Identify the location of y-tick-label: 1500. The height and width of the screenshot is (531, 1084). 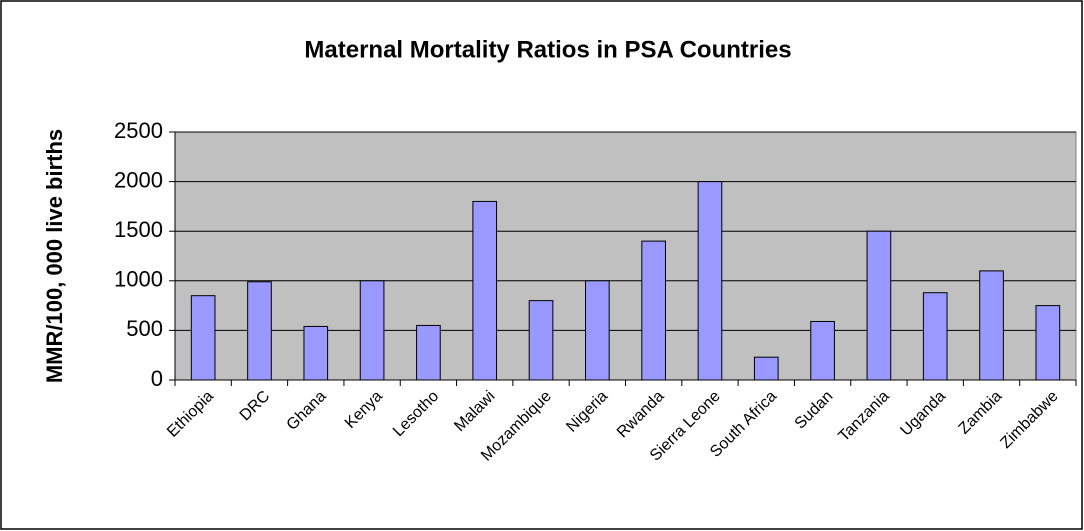
(138, 229).